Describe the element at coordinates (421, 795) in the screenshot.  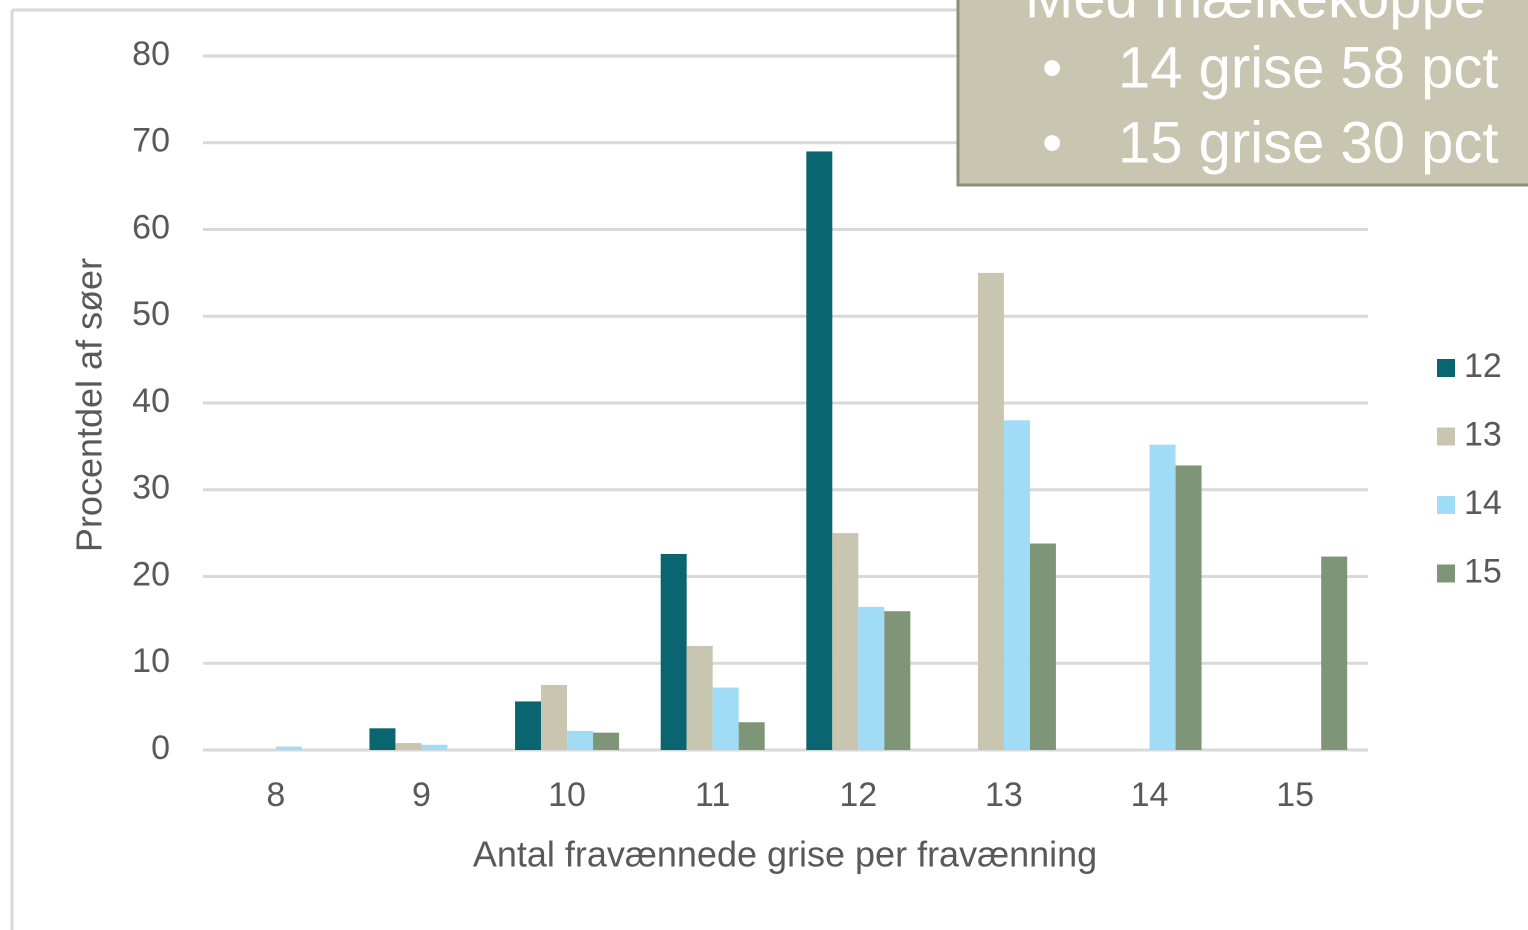
I see `x-tick-label: 9` at that location.